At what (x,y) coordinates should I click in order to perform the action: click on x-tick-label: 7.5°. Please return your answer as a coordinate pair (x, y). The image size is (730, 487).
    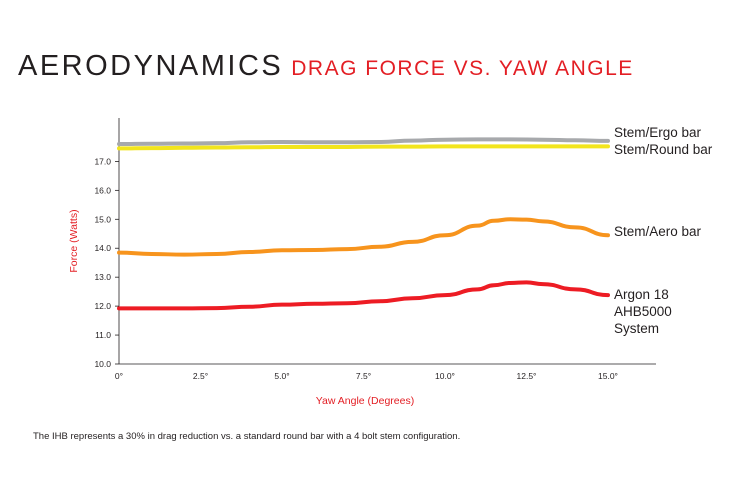
    Looking at the image, I should click on (363, 376).